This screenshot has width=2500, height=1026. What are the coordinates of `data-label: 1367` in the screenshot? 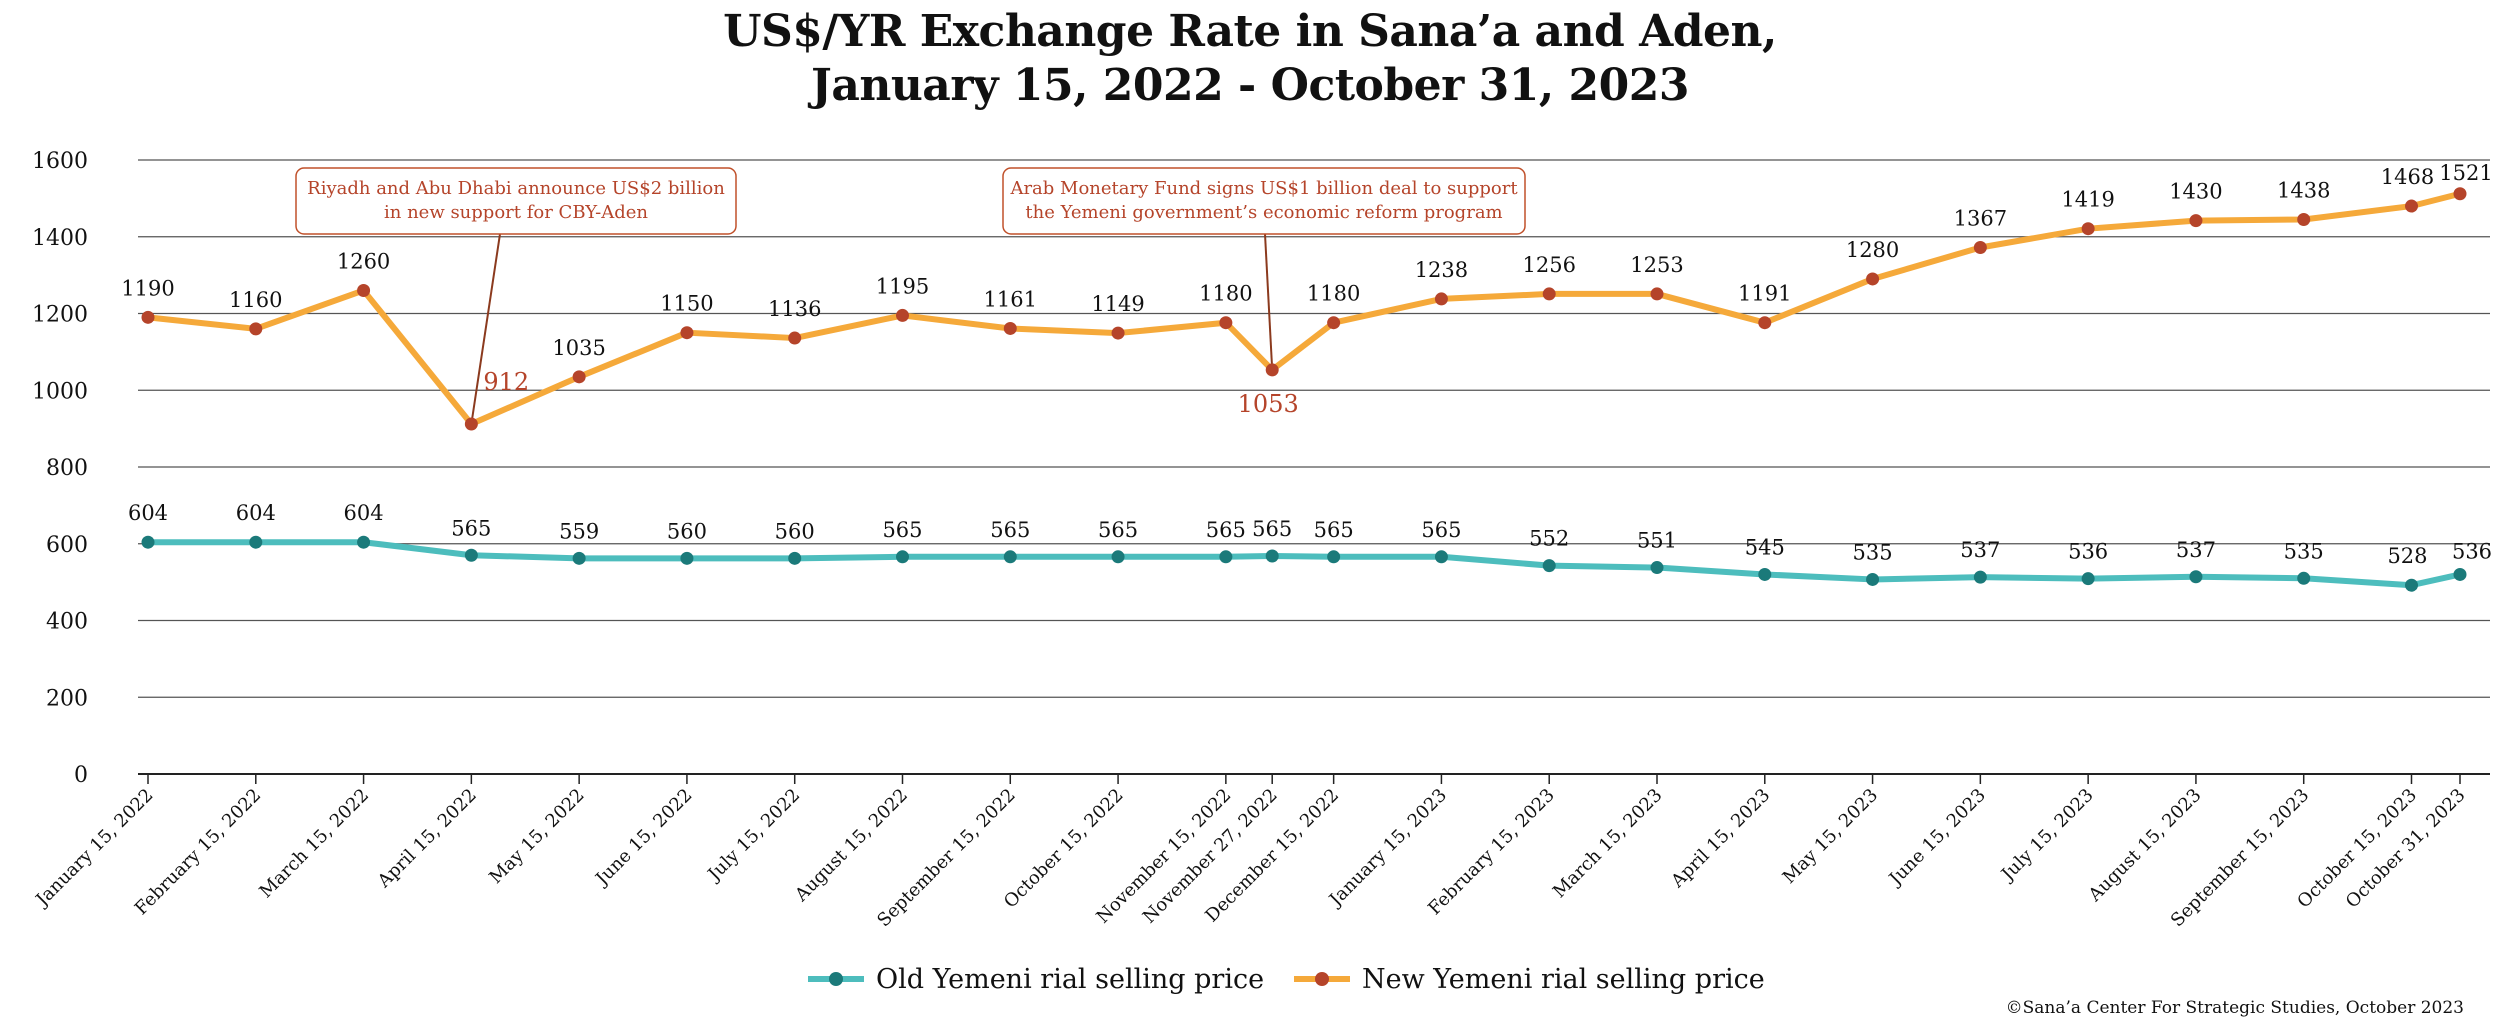 It's located at (1980, 218).